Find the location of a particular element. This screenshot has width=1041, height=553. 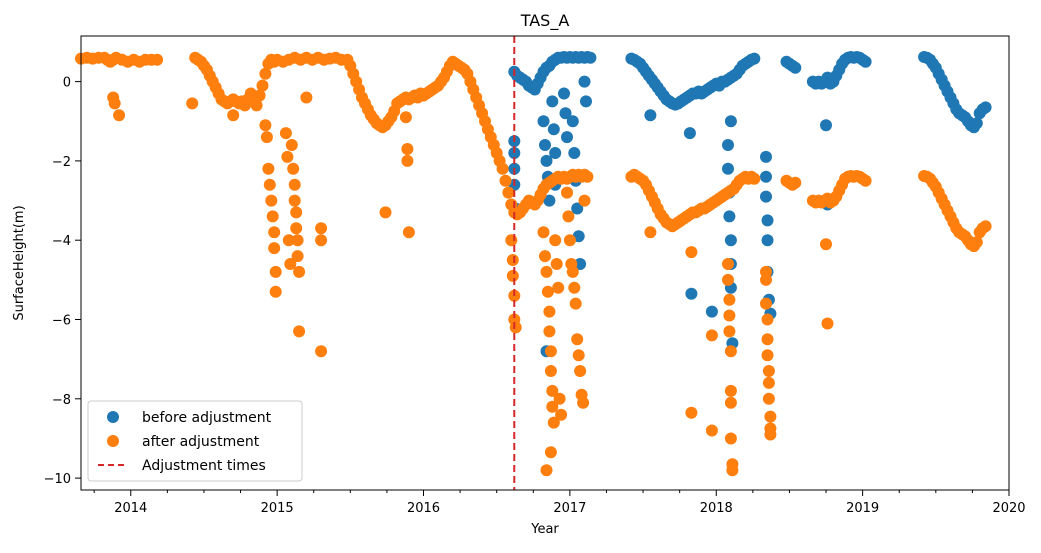

y-axis-label: SurfaceHeight(m) is located at coordinates (19, 262).